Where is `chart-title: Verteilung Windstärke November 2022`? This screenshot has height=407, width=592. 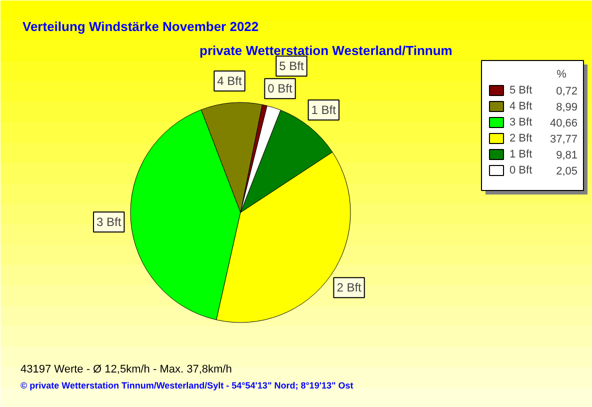
chart-title: Verteilung Windstärke November 2022 is located at coordinates (140, 26).